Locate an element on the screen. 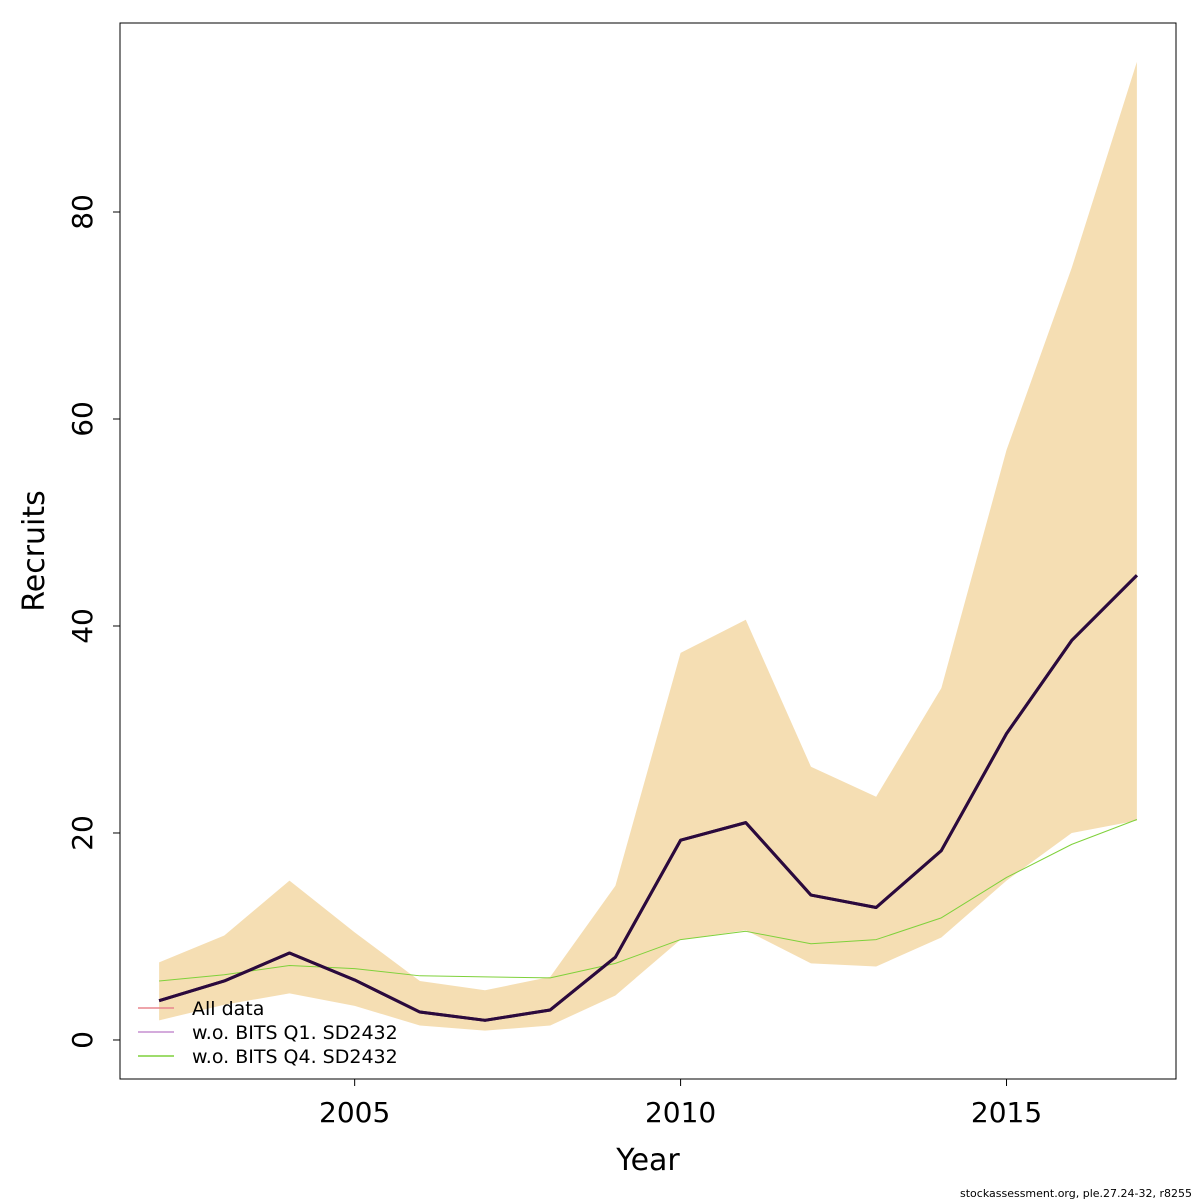 This screenshot has height=1200, width=1200. y-tick-label: 20 is located at coordinates (82, 833).